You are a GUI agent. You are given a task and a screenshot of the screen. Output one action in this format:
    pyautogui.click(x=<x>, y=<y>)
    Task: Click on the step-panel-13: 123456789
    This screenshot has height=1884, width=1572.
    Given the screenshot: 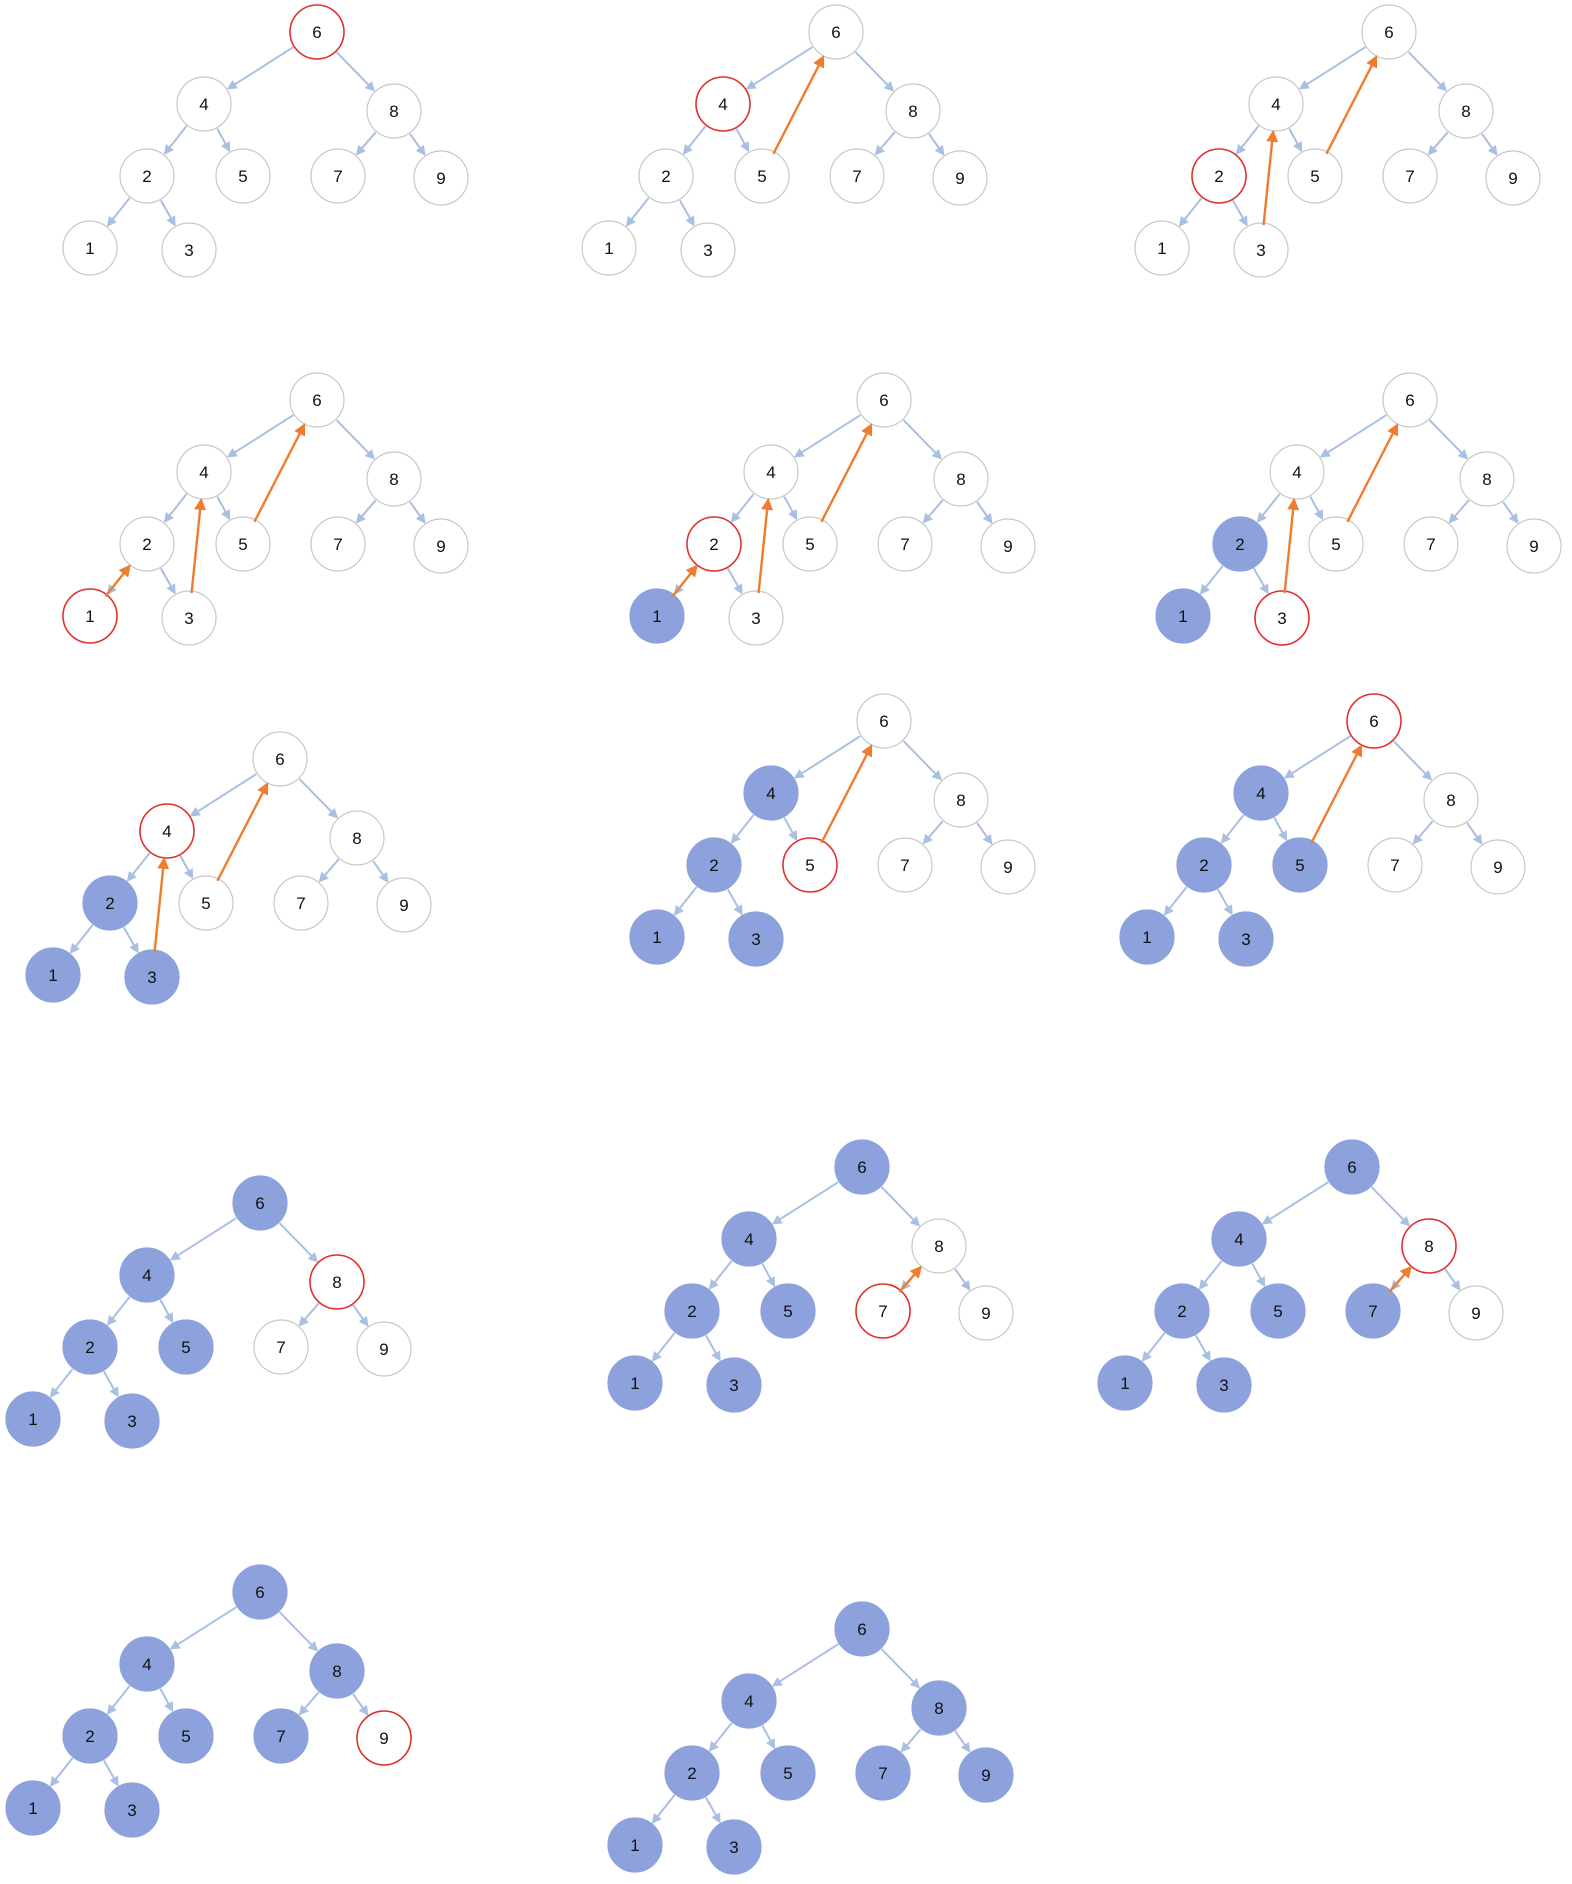 What is the action you would take?
    pyautogui.click(x=208, y=1701)
    